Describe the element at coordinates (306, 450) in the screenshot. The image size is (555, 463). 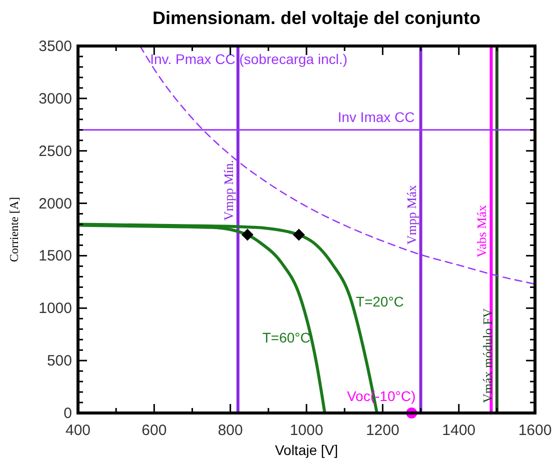
I see `x-axis-title: Voltaje [V]` at that location.